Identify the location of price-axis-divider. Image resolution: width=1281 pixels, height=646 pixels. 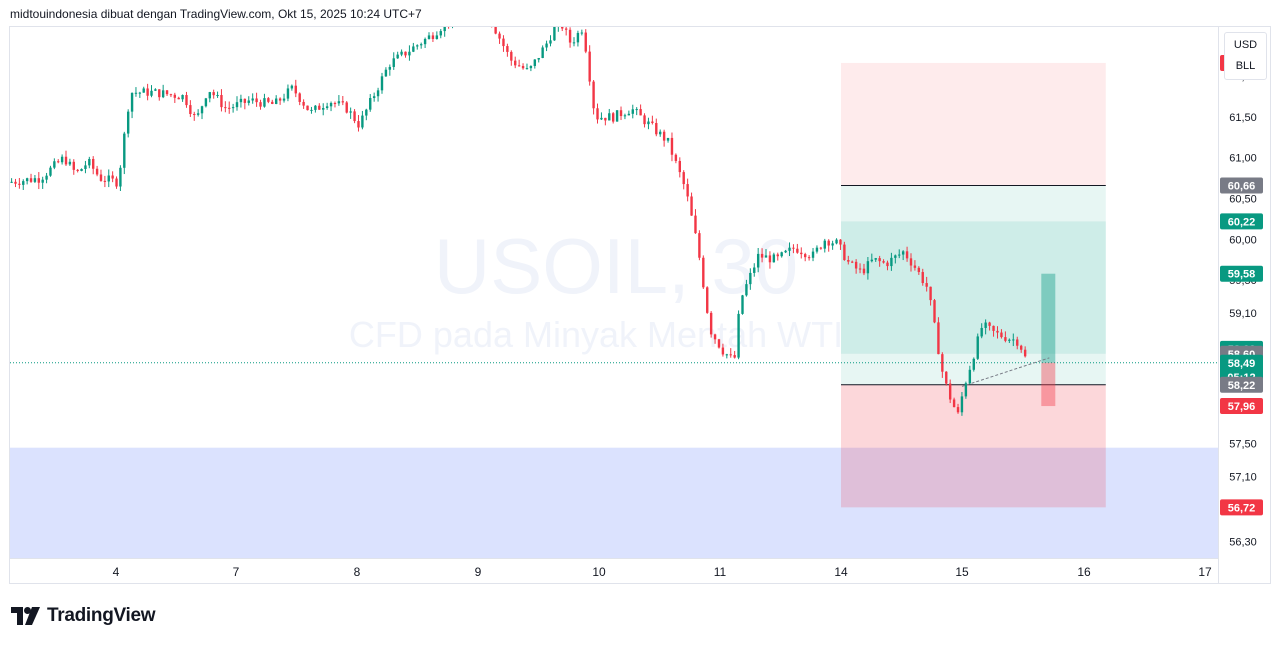
(1218, 305).